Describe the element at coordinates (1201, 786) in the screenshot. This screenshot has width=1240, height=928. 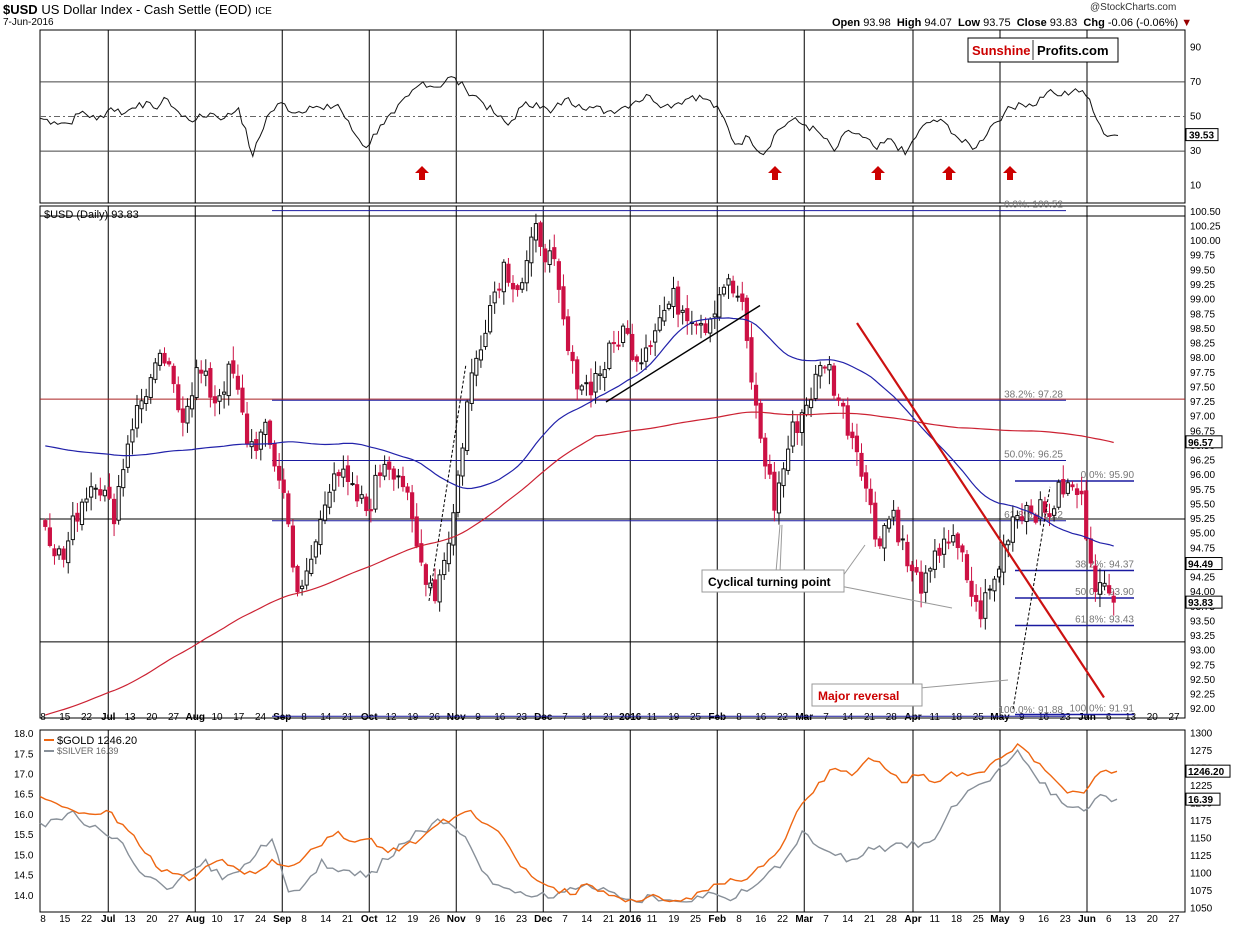
I see `metals-right-tick: 1225` at that location.